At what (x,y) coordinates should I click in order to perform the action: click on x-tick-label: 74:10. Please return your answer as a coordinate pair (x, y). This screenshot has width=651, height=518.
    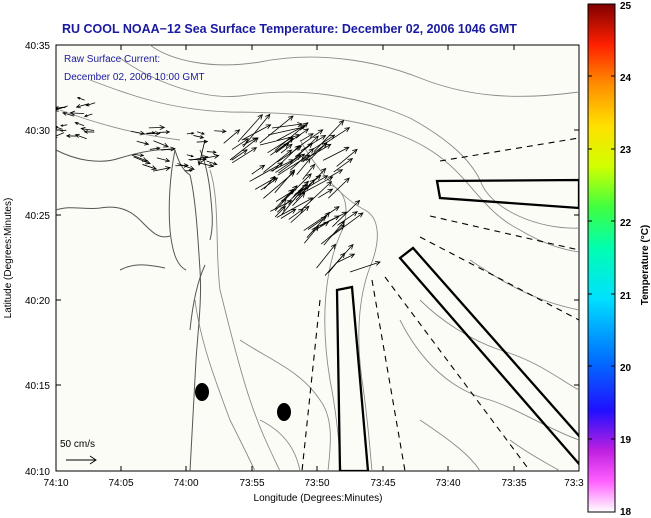
    Looking at the image, I should click on (55, 483).